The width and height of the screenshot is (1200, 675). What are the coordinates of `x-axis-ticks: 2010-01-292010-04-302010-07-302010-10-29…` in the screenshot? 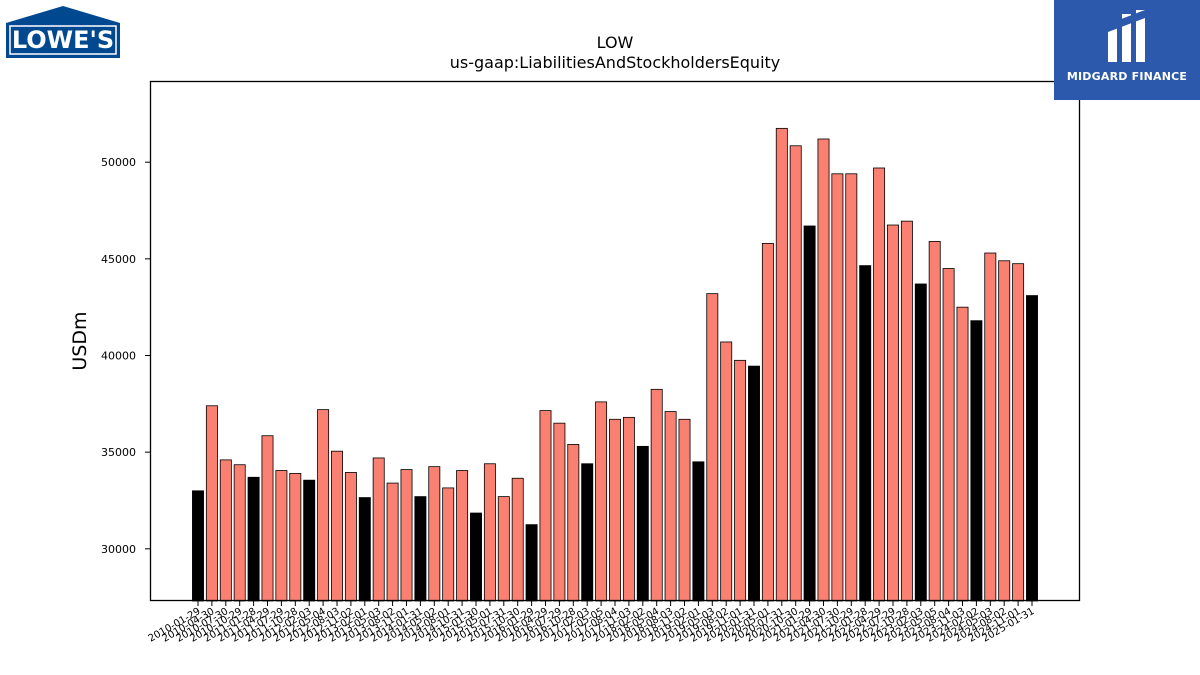 It's located at (592, 623).